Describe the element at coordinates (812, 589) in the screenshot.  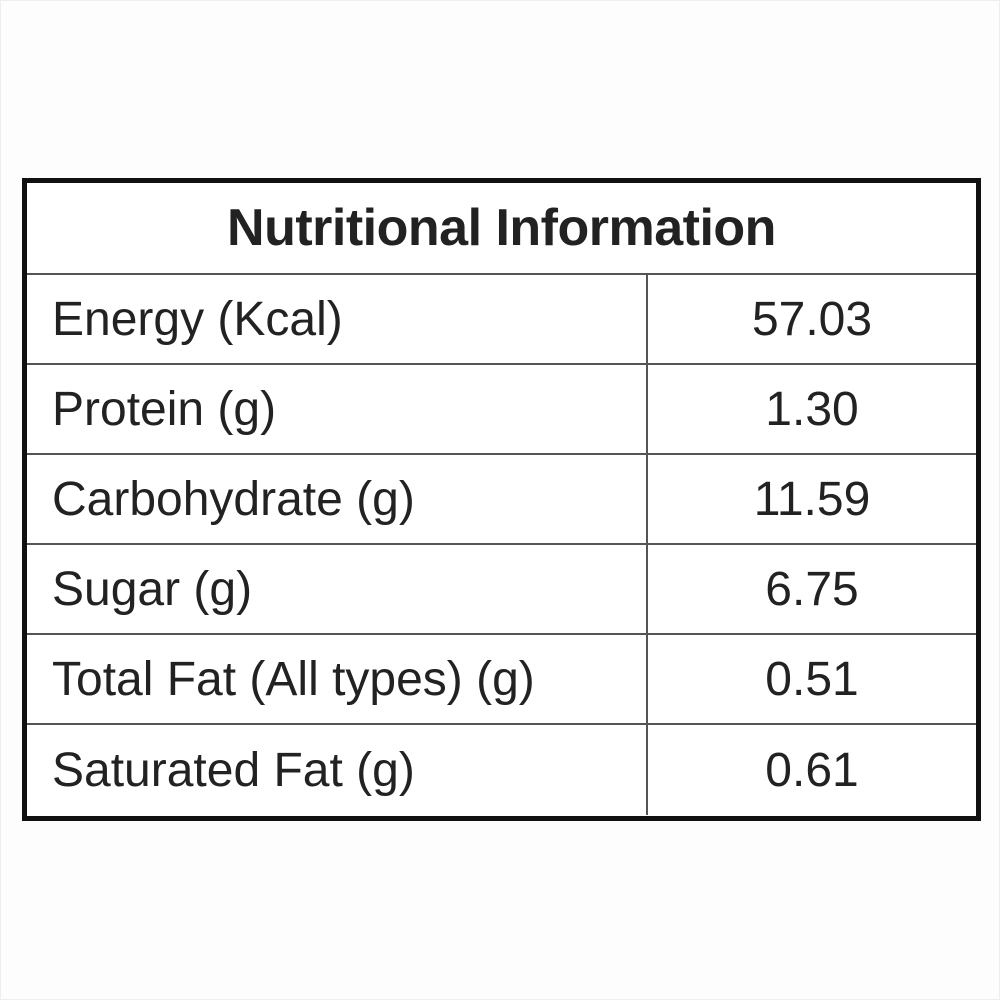
I see `nutrient-value: 6.75` at that location.